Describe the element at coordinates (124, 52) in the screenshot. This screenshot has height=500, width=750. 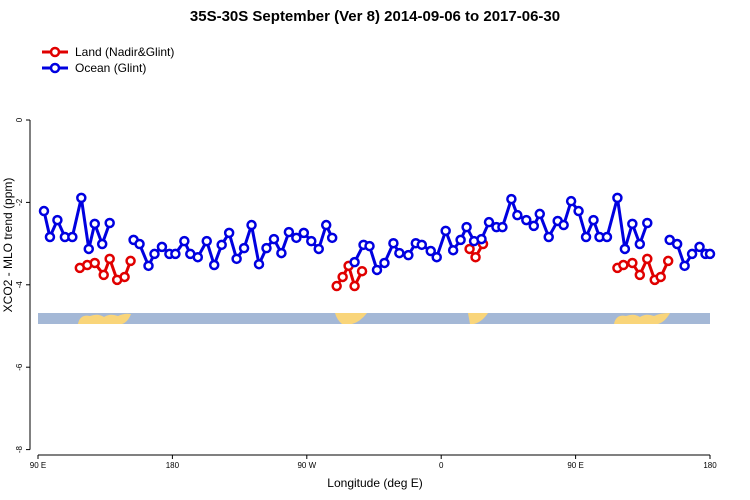
I see `legend-label: Land (Nadir&Glint)` at that location.